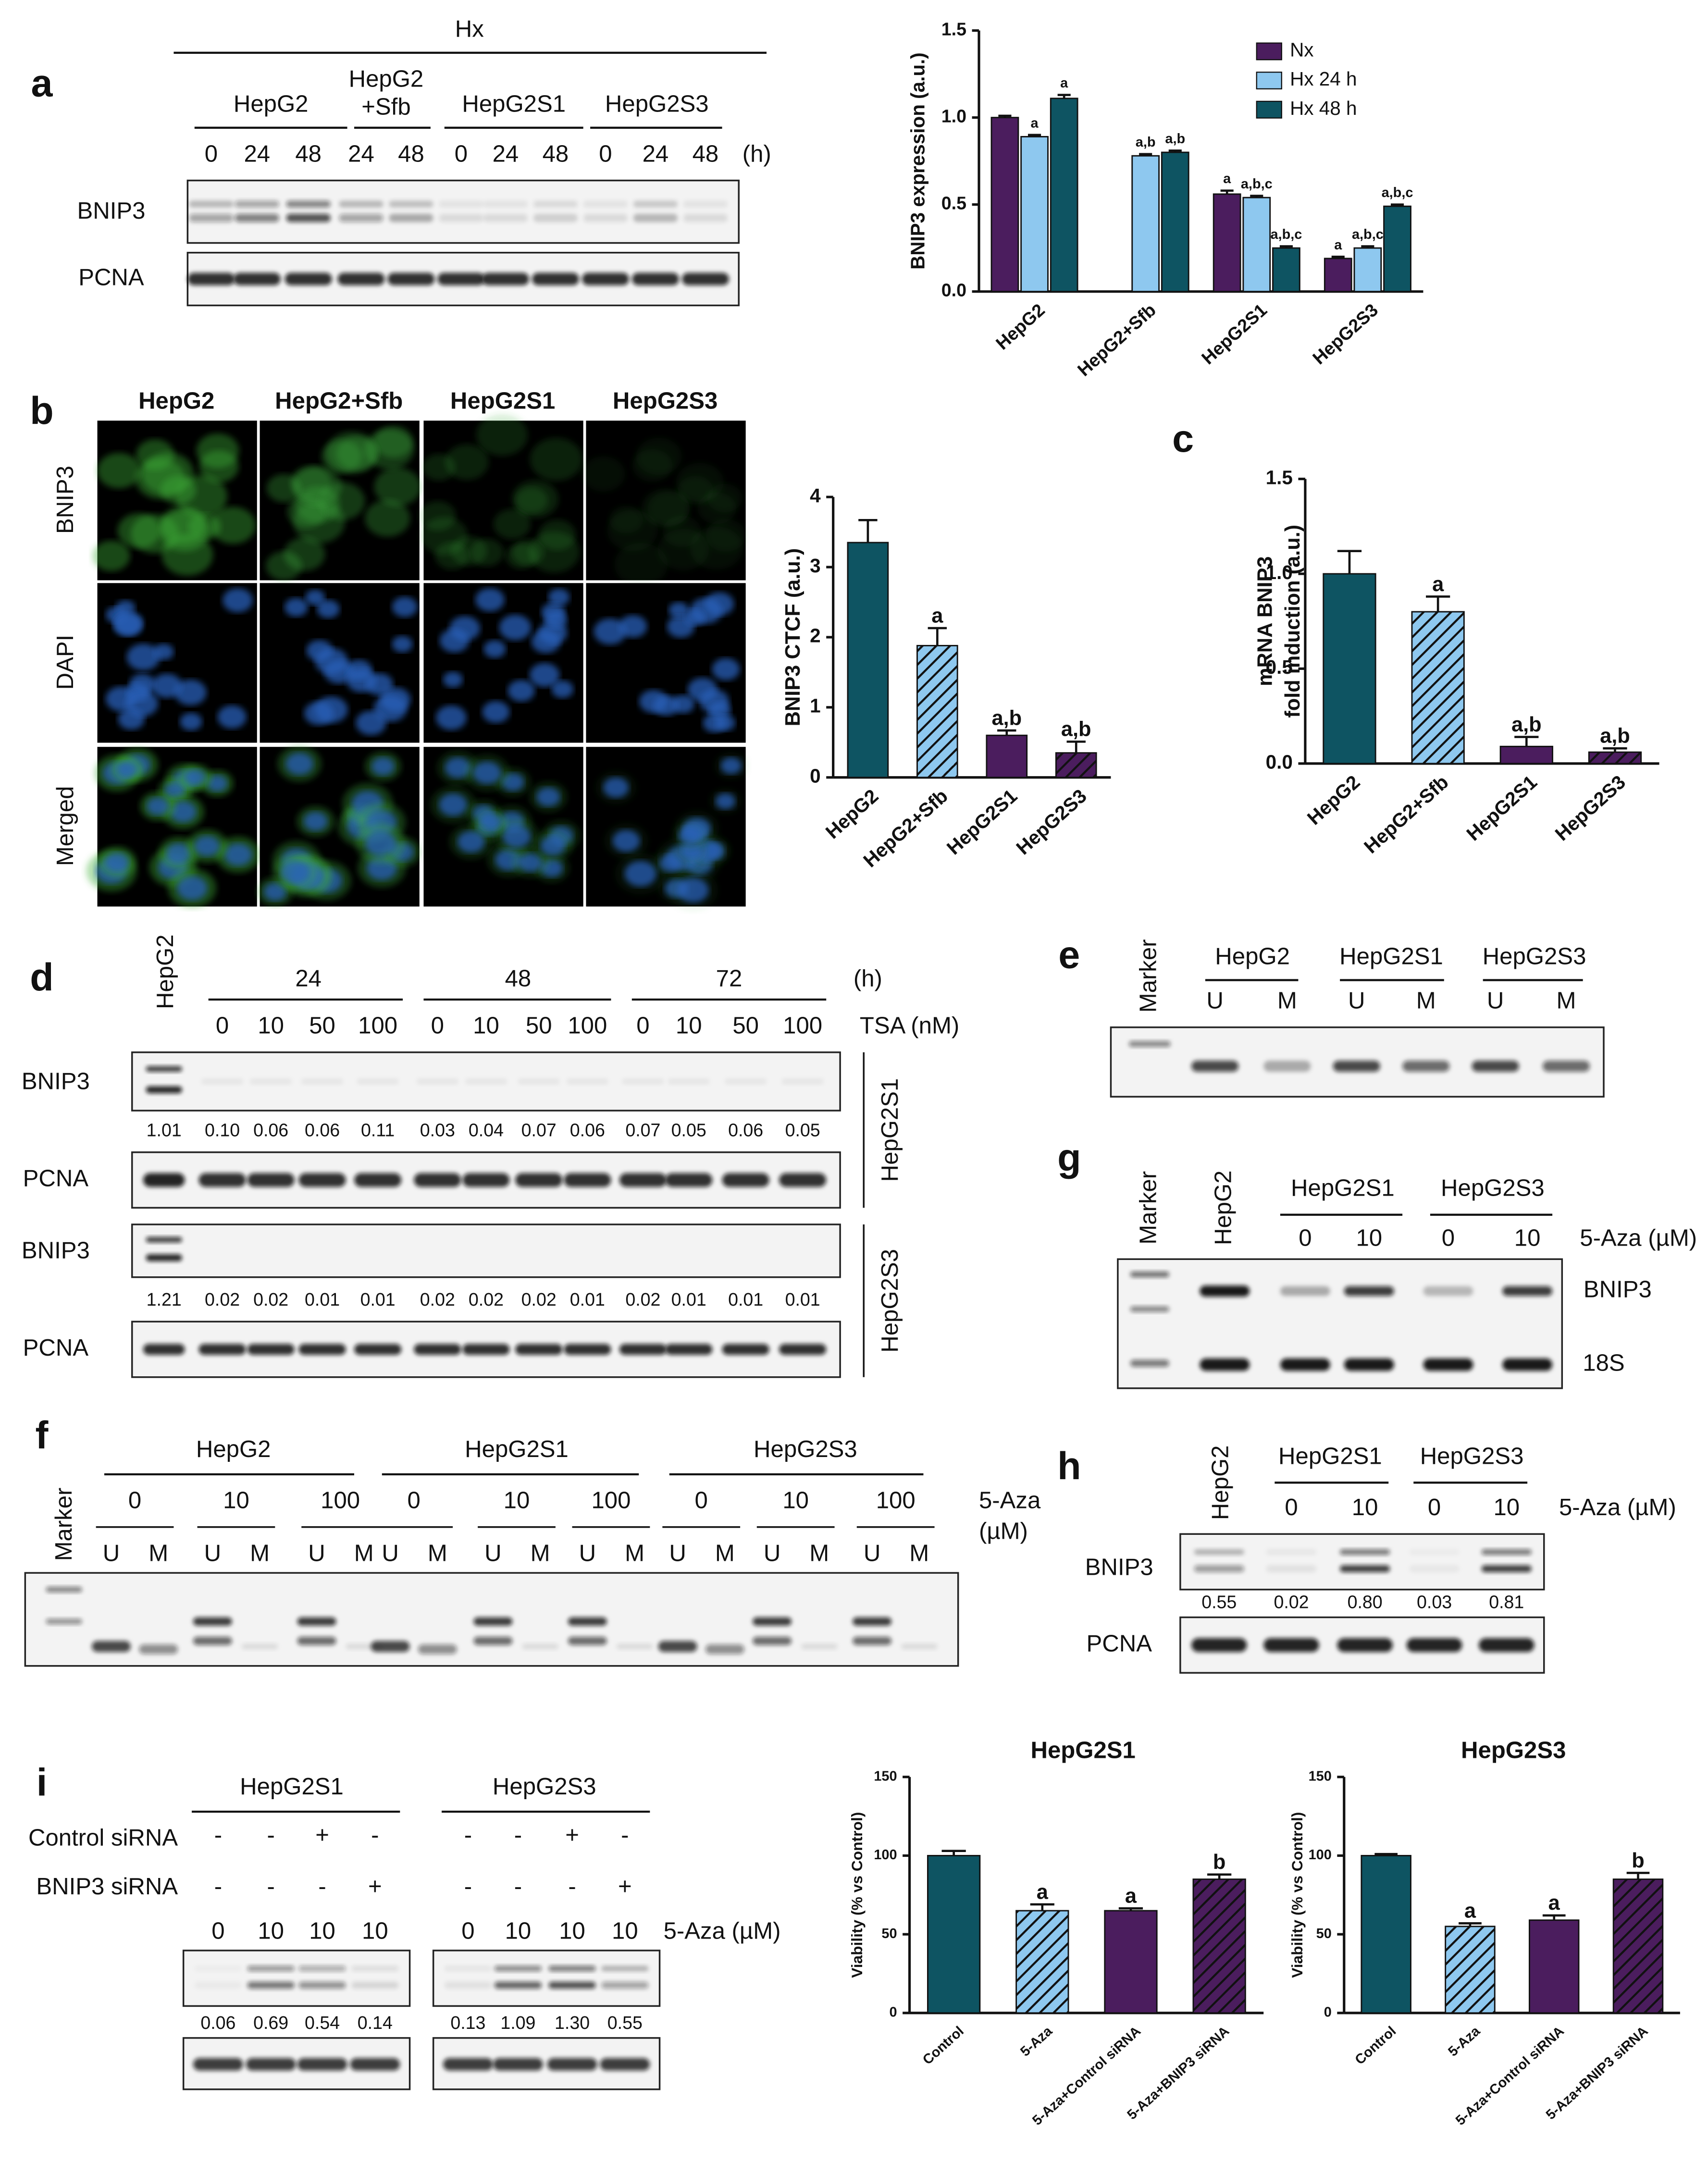 The height and width of the screenshot is (2174, 1708). Describe the element at coordinates (1036, 2041) in the screenshot. I see `x-tick-label: 5-Aza` at that location.